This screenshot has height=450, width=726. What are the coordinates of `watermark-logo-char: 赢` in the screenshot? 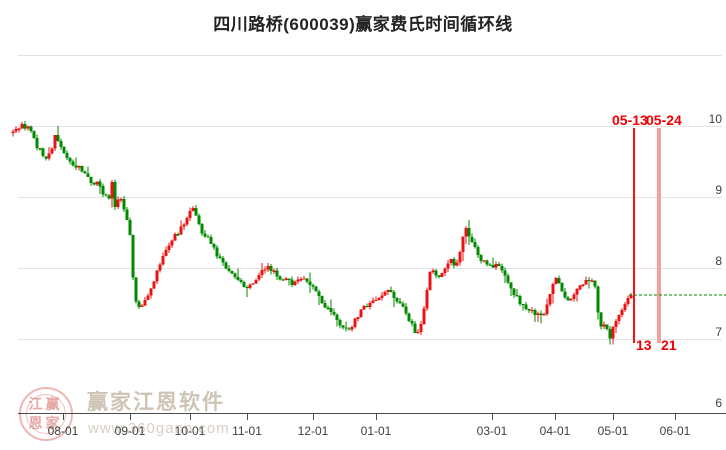 It's located at (52, 404).